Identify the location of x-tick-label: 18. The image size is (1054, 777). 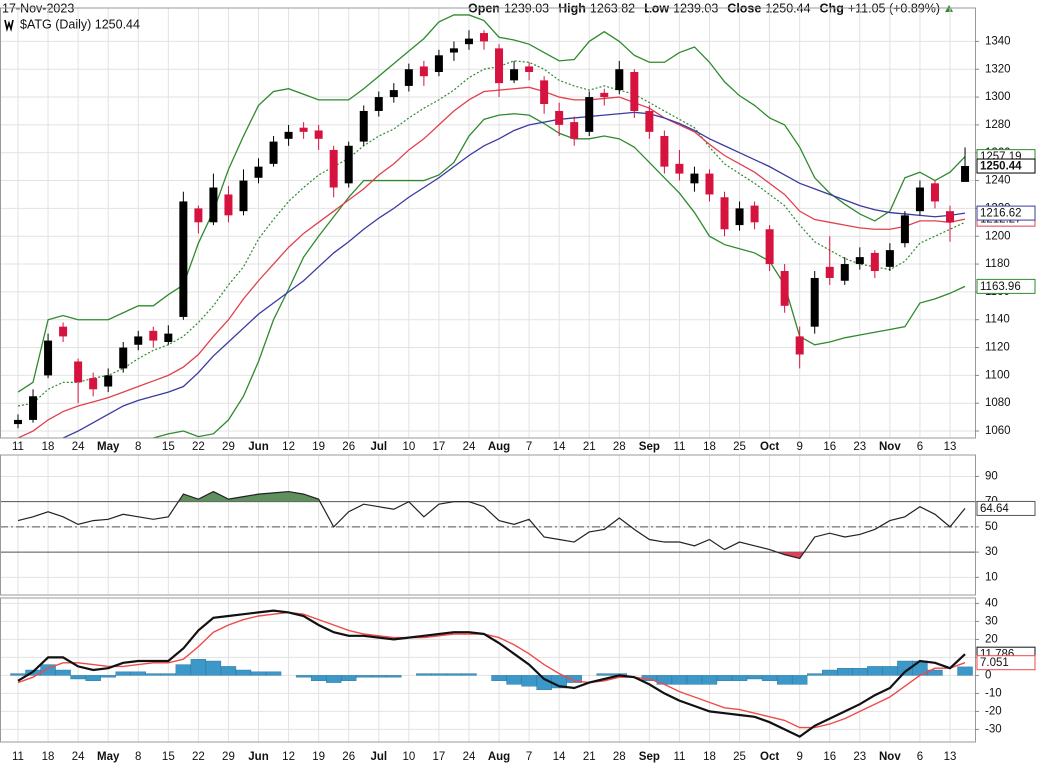
(709, 447).